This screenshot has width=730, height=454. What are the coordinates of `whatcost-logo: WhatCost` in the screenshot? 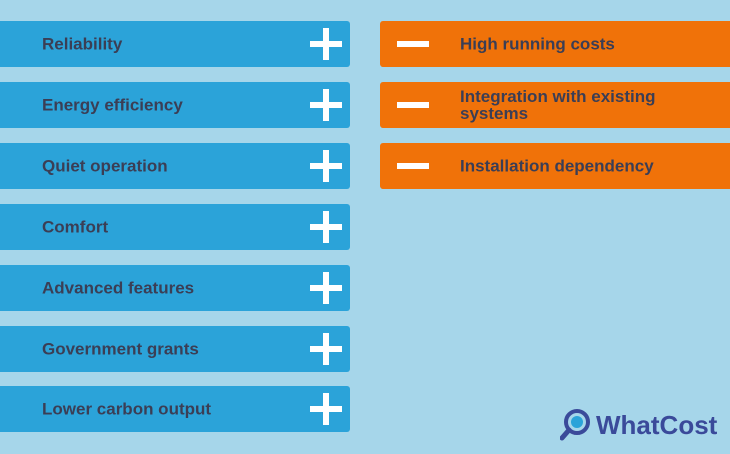 It's located at (638, 425).